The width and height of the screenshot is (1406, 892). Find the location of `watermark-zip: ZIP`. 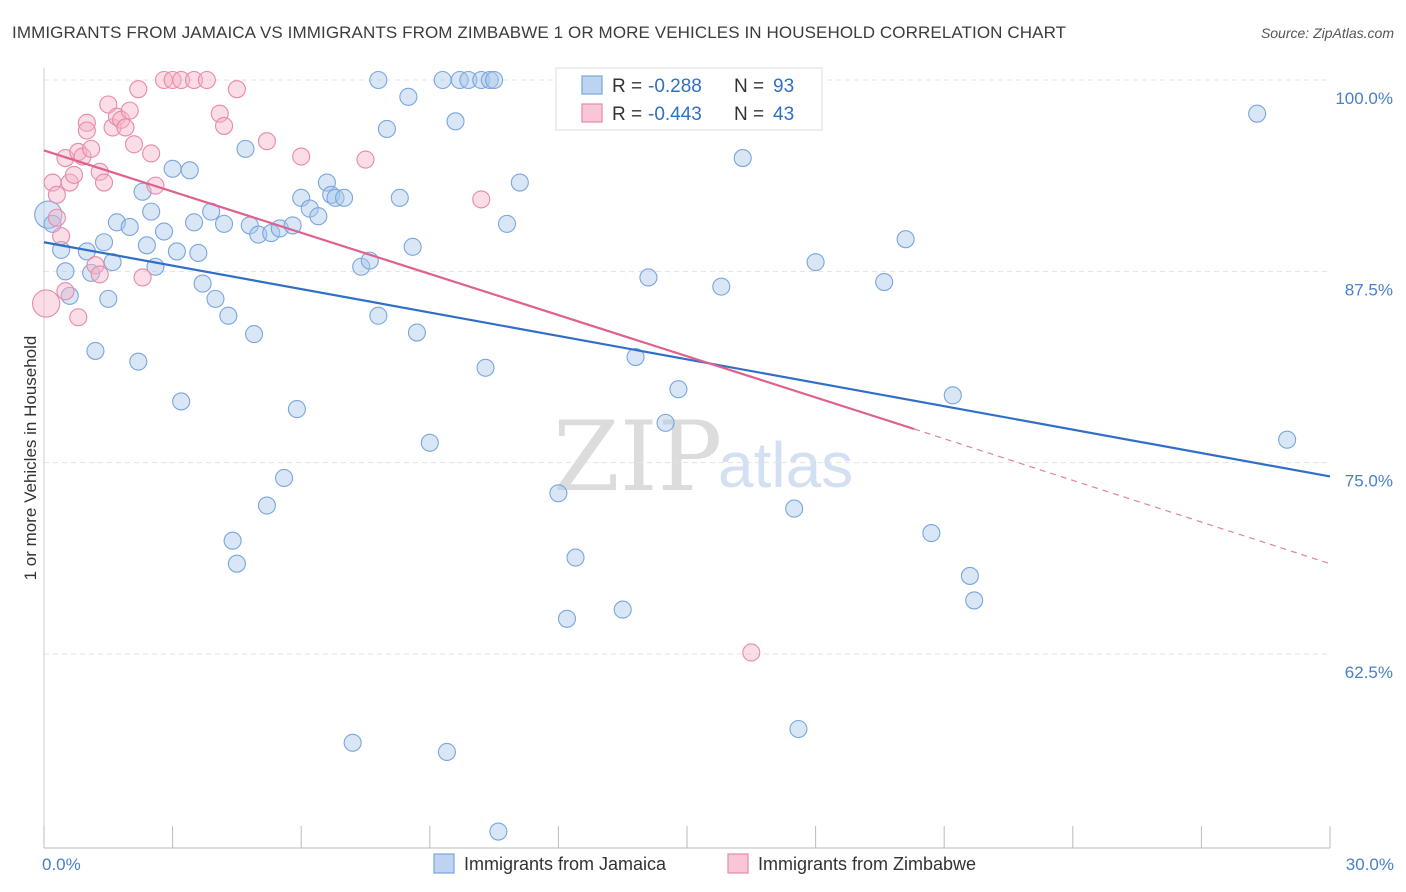

watermark-zip: ZIP is located at coordinates (637, 457).